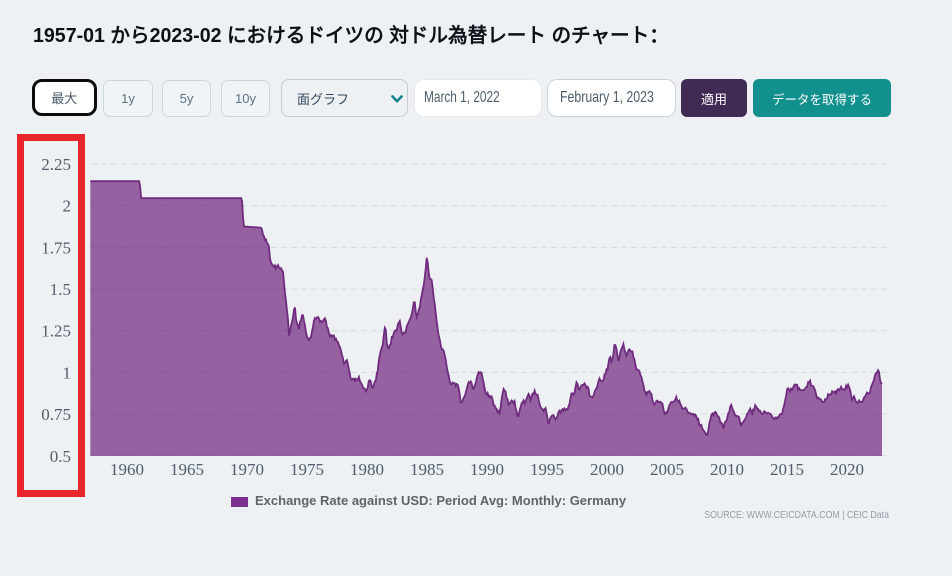  Describe the element at coordinates (367, 469) in the screenshot. I see `svg-text: 1980` at that location.